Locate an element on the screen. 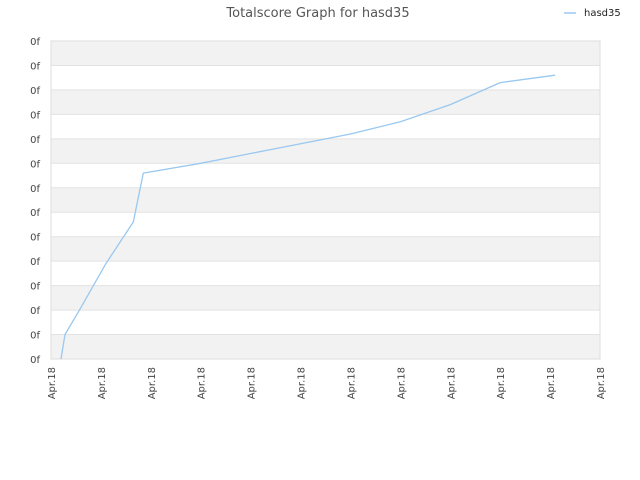  y-axis-tick-labels: 0f 0f 0f 0f 0f 0f 0f 0f 0f 0f 0f 0f 0f 0f is located at coordinates (35, 201).